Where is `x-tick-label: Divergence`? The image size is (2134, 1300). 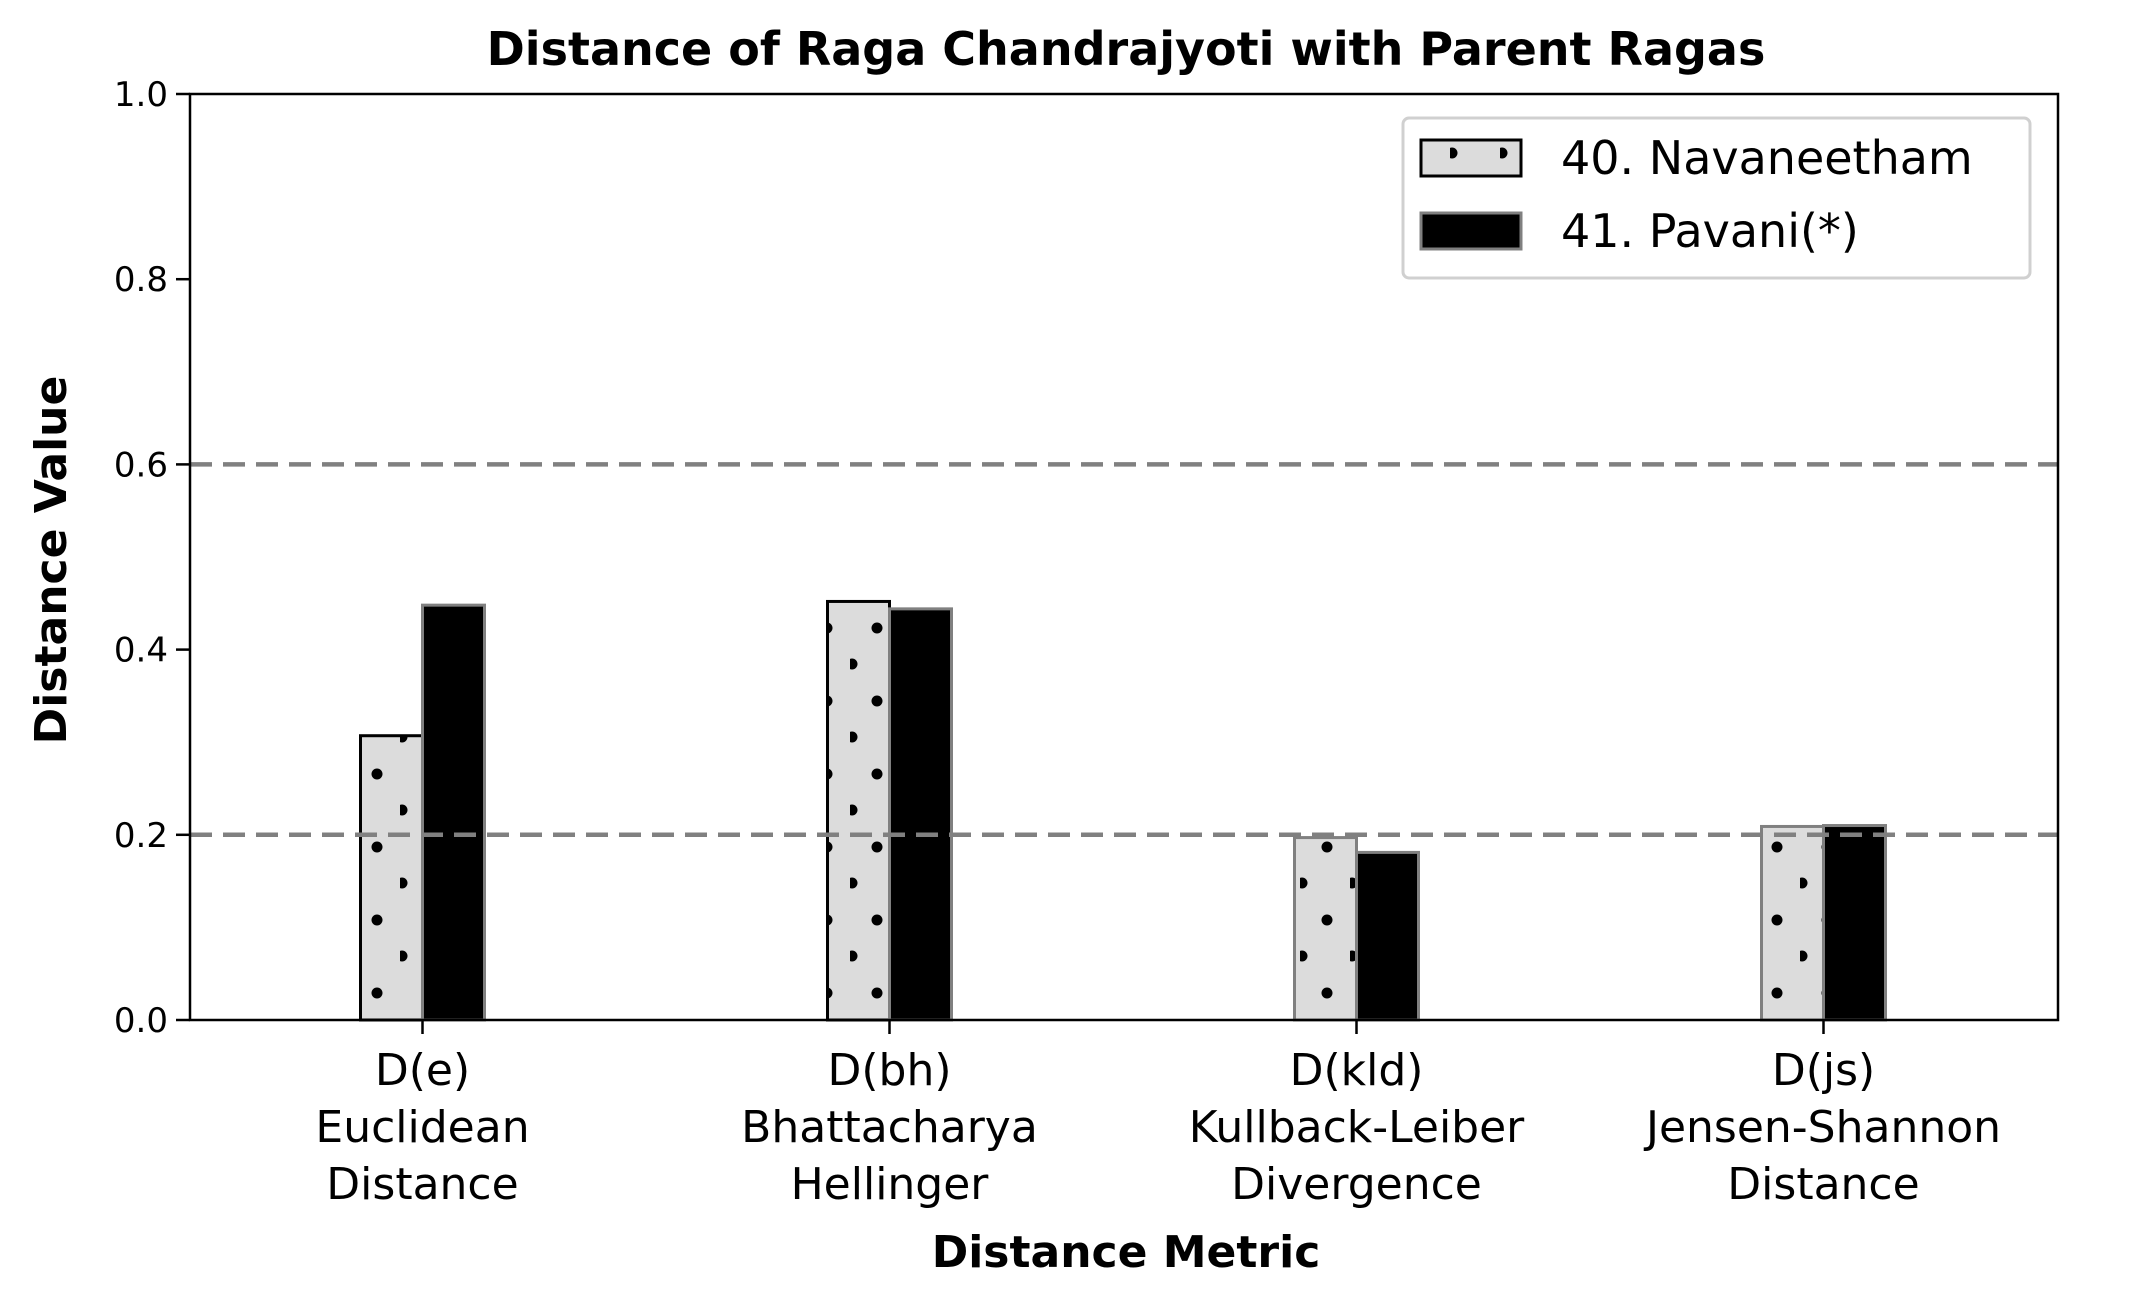 x-tick-label: Divergence is located at coordinates (1356, 1184).